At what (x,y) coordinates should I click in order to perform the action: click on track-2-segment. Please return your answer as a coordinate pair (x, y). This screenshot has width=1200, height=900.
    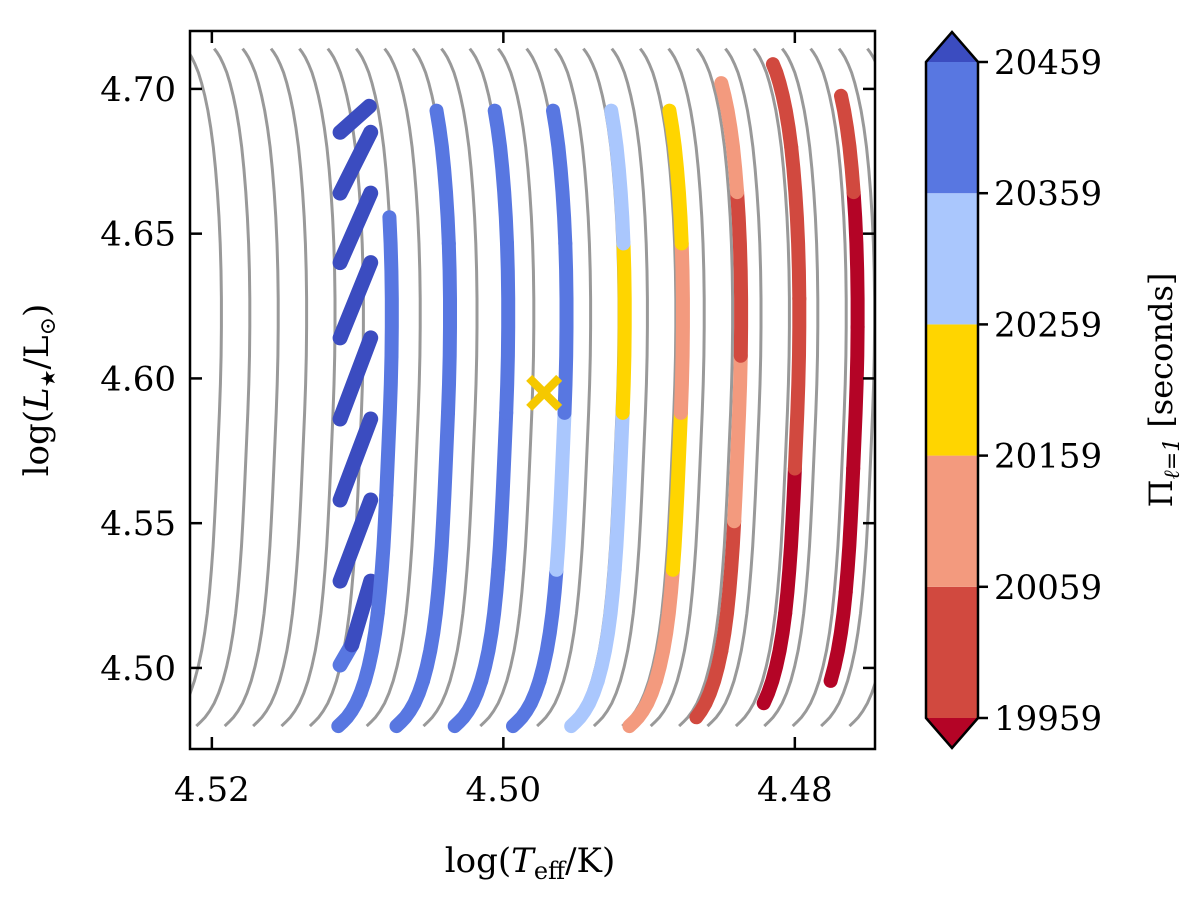
    Looking at the image, I should click on (355, 540).